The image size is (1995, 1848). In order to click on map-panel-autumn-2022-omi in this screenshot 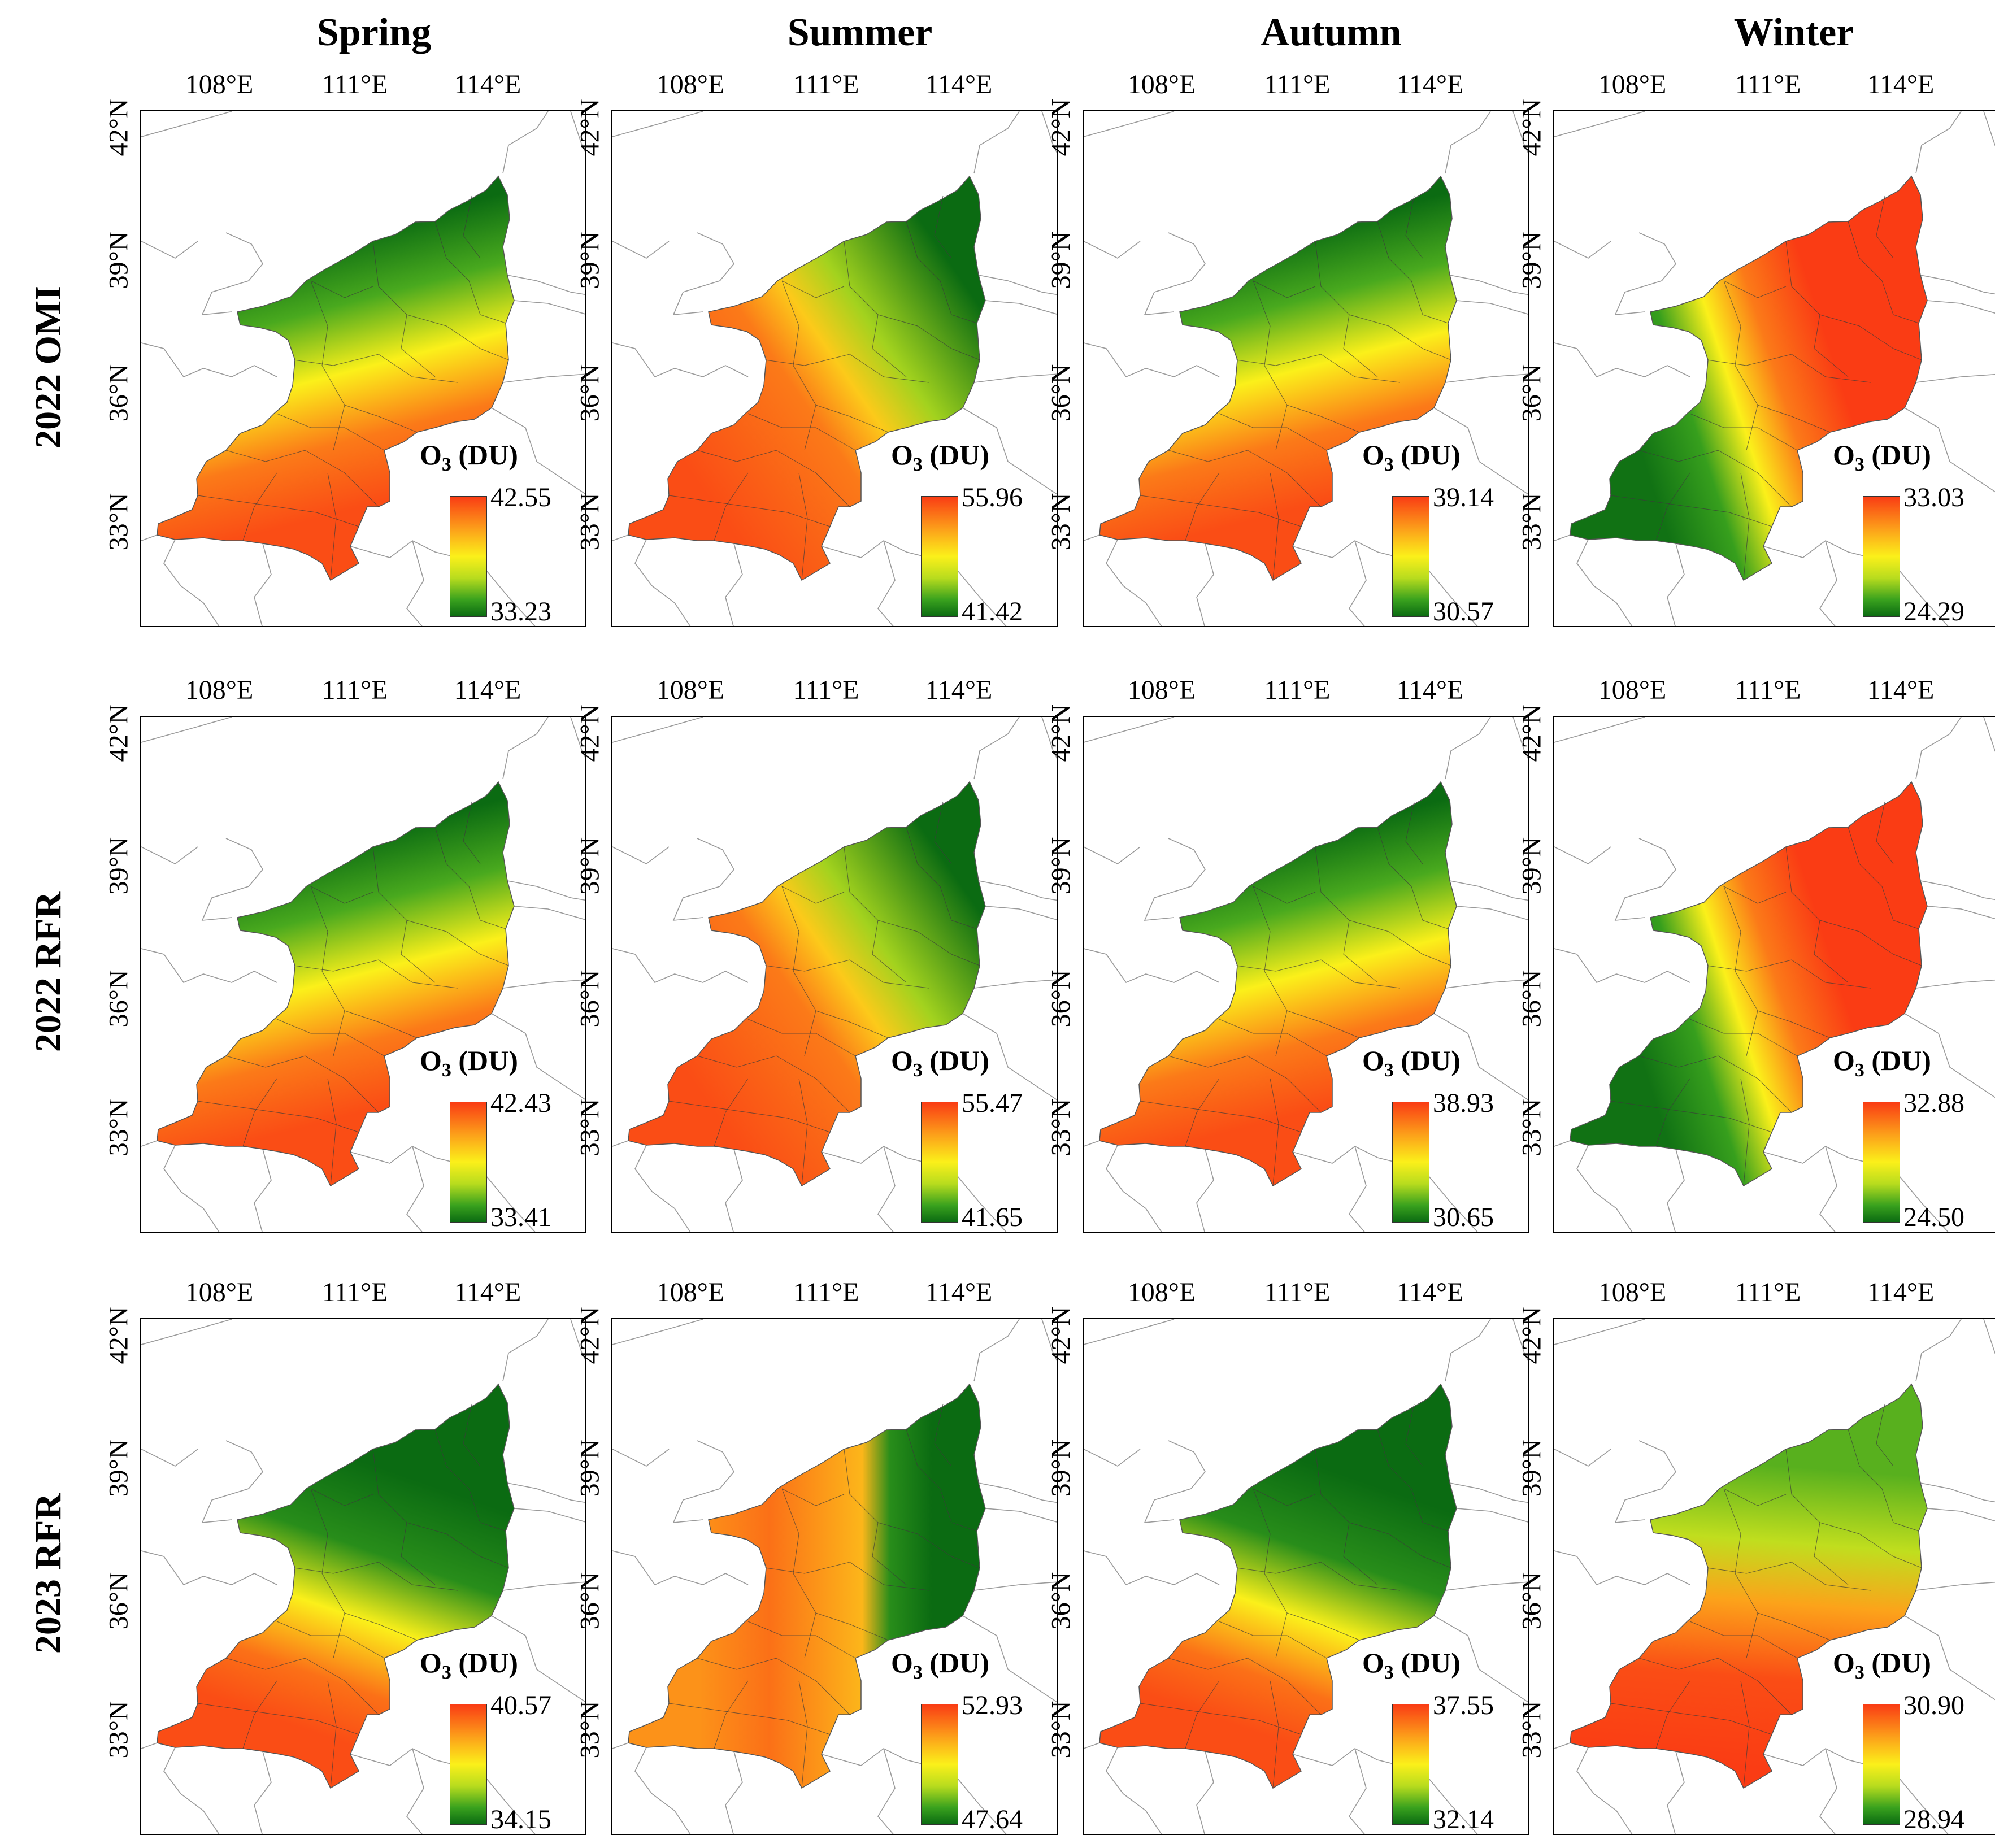, I will do `click(1306, 368)`.